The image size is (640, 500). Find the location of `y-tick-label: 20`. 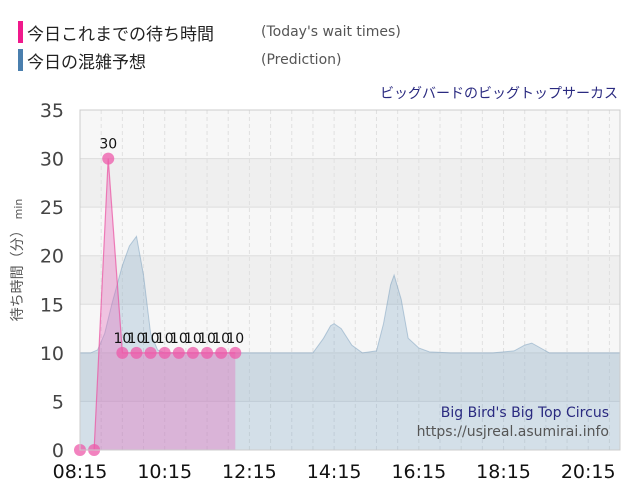

y-tick-label: 20 is located at coordinates (52, 257).